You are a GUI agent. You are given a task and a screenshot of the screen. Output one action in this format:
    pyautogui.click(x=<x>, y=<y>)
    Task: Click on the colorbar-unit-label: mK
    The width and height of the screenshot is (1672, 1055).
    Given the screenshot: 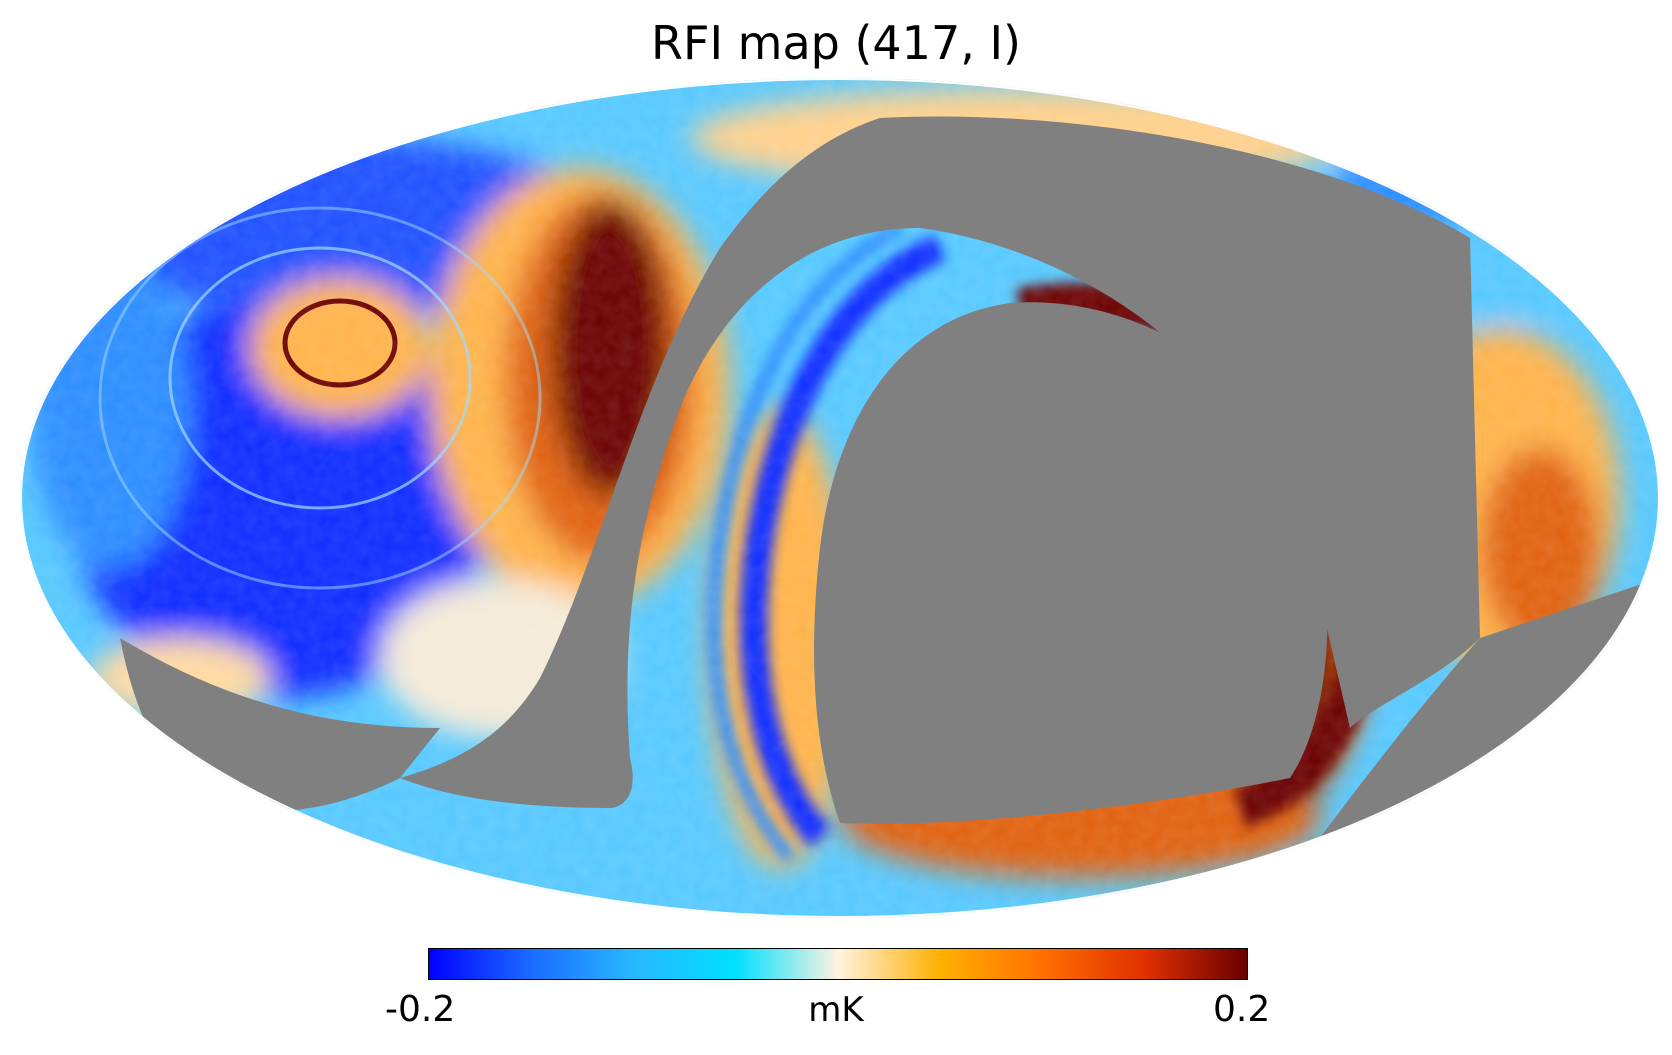 What is the action you would take?
    pyautogui.click(x=836, y=1010)
    